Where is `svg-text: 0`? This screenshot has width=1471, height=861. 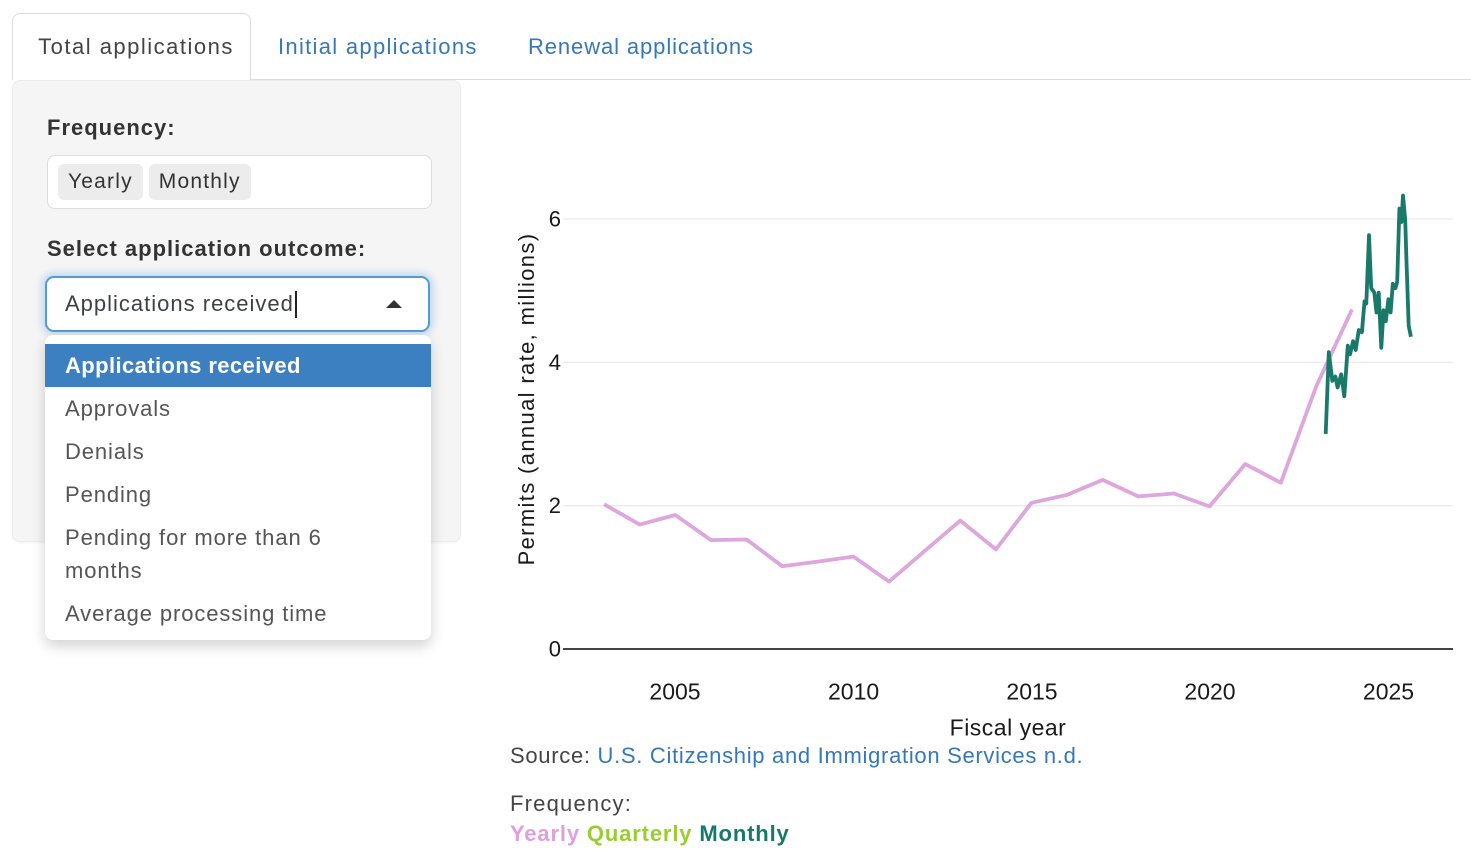 svg-text: 0 is located at coordinates (555, 649).